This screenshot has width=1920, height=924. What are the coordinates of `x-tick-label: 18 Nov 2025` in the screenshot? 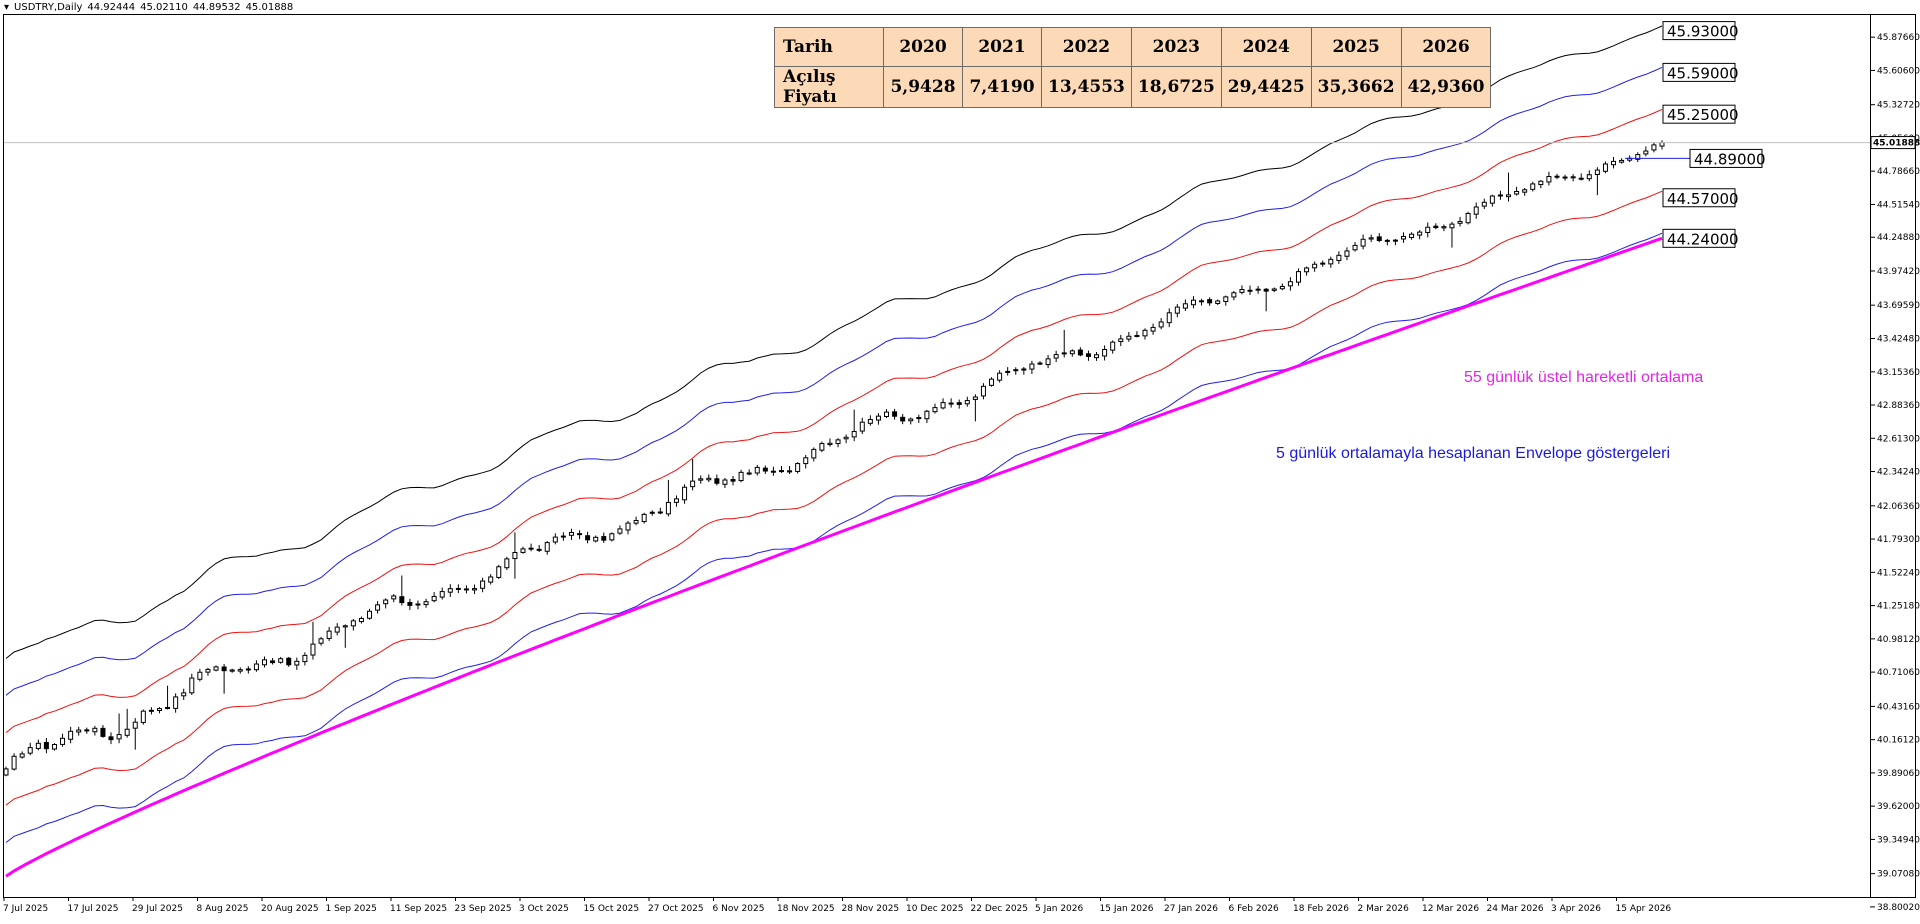 It's located at (806, 909).